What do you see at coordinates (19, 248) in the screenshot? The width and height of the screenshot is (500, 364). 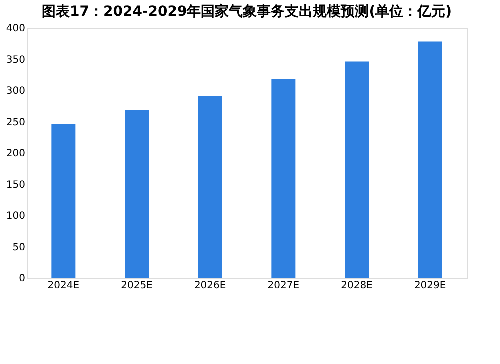 I see `y-tick-label: 50` at bounding box center [19, 248].